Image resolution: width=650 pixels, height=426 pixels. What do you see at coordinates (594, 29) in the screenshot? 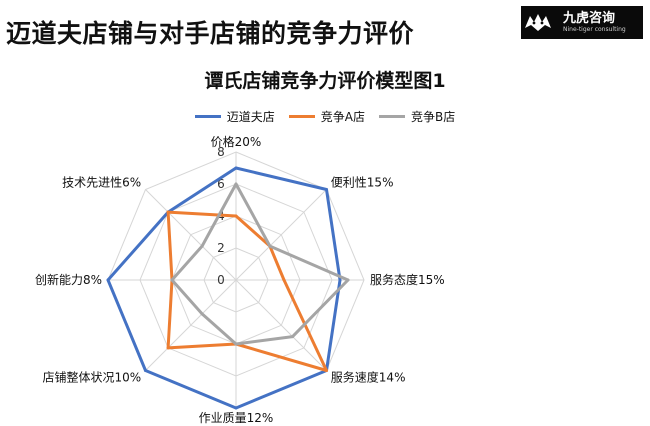
I see `logo-tagline: Nine-tiger consulting` at bounding box center [594, 29].